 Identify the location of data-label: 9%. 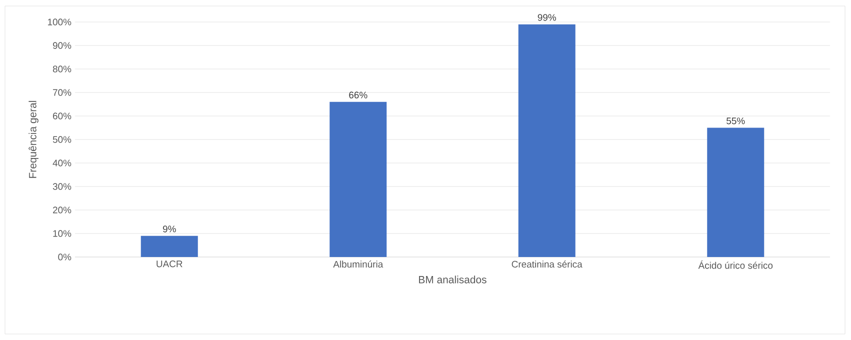
(169, 229).